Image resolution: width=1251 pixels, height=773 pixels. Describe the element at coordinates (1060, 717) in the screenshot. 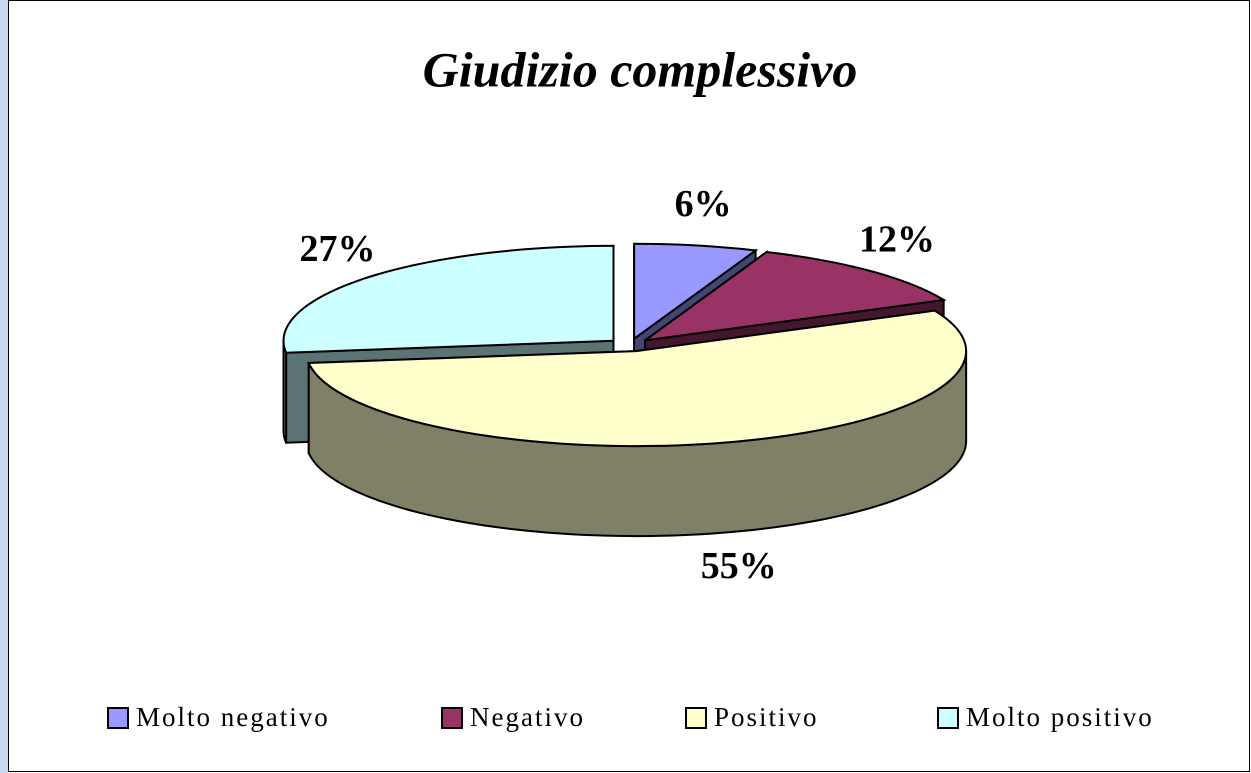

I see `legend-label: Molto positivo` at that location.